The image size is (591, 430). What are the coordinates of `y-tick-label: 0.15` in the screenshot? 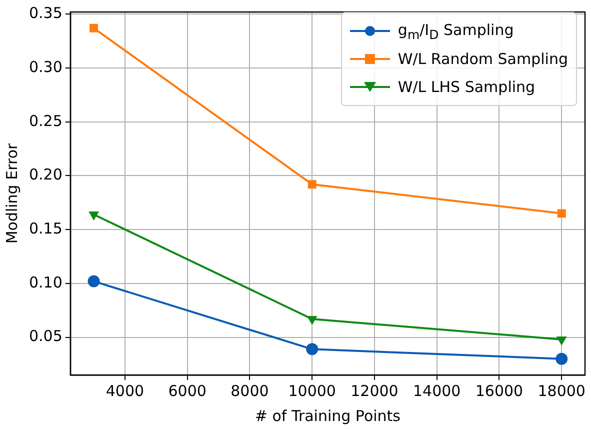 It's located at (45, 228).